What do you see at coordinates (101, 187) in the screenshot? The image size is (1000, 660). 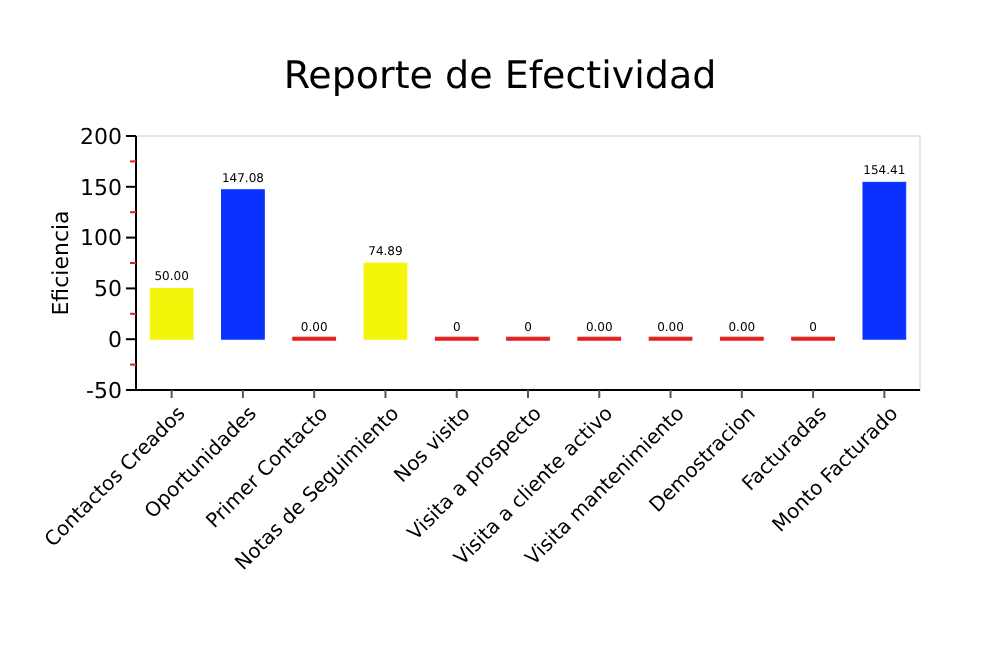 I see `y-tick-label: 150` at bounding box center [101, 187].